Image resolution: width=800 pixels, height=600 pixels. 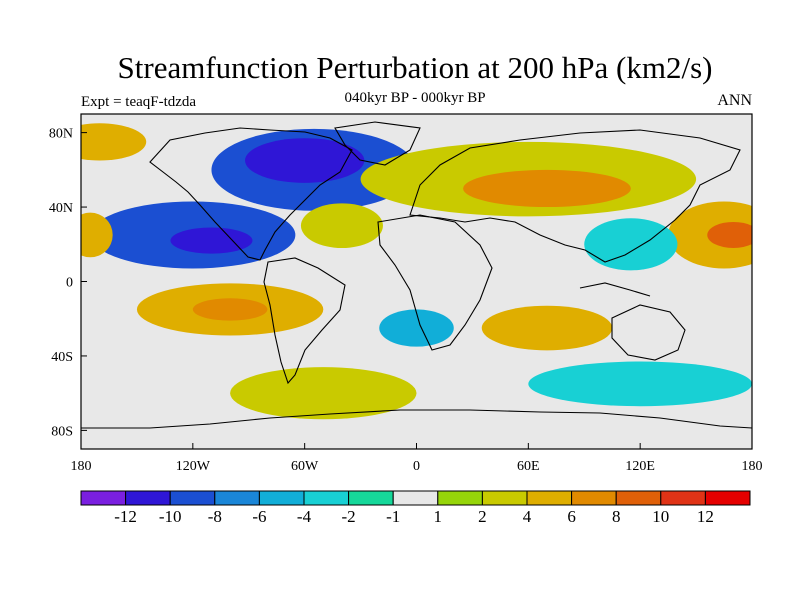 I want to click on coast-antarctica, so click(x=416, y=419).